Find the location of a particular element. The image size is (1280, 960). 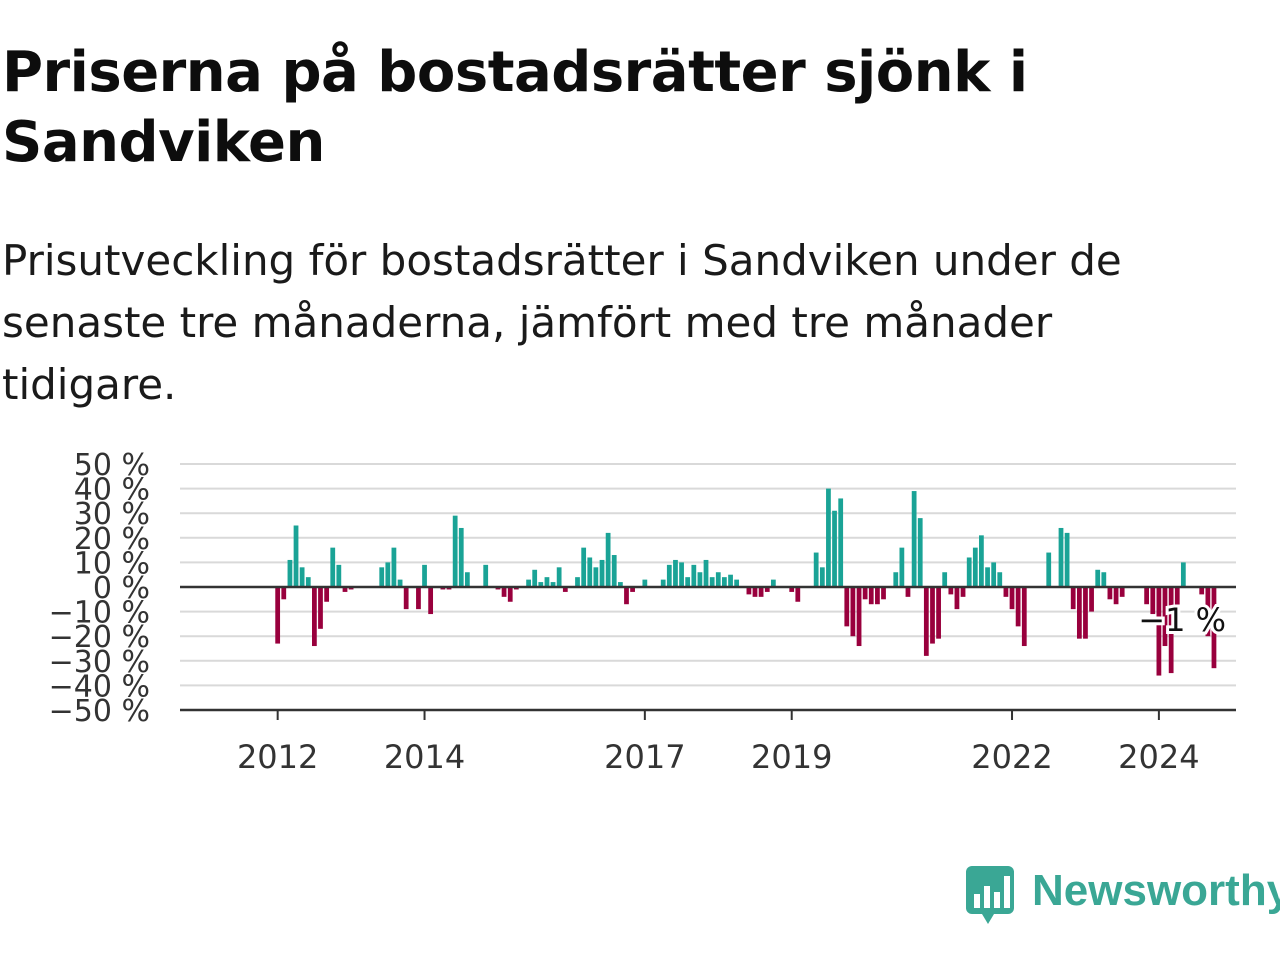

y-tick-label: 30 % is located at coordinates (112, 514).